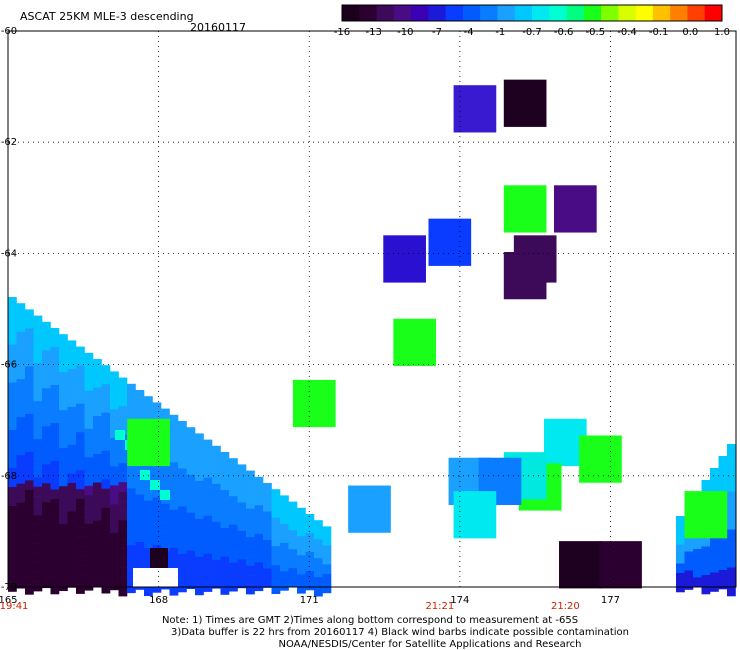 Image resolution: width=740 pixels, height=650 pixels. Describe the element at coordinates (9, 31) in the screenshot. I see `y-tick-label: -60` at that location.